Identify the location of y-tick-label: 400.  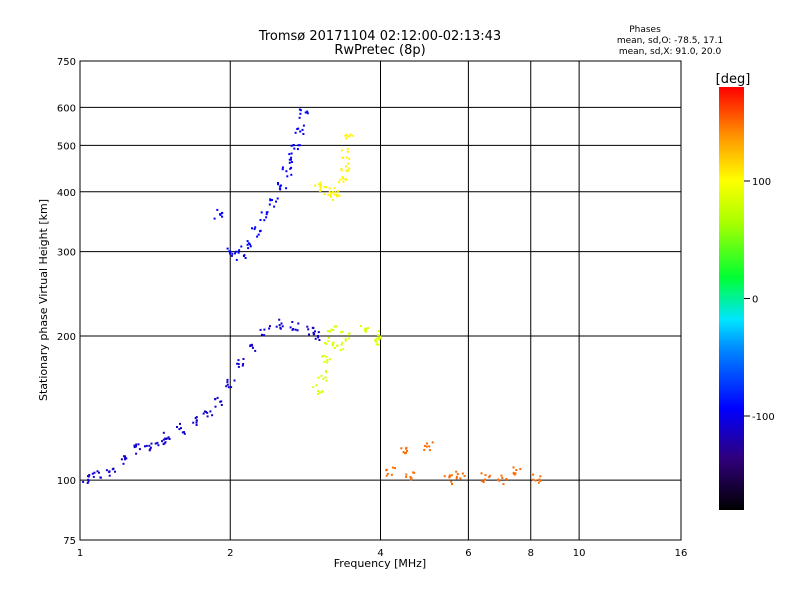
(66, 193).